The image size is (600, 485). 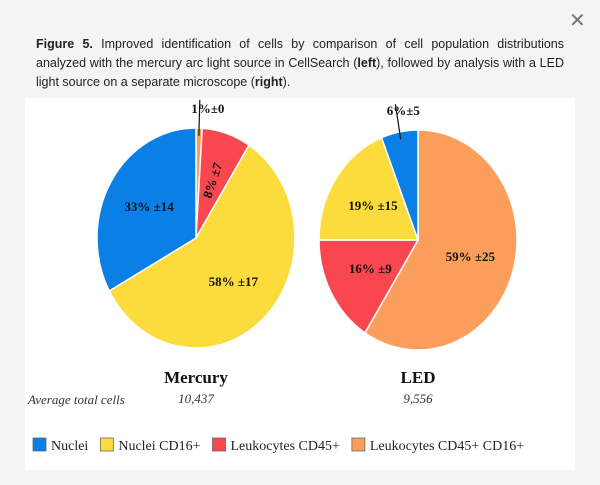 I want to click on slice-label: 59% ±25, so click(x=471, y=256).